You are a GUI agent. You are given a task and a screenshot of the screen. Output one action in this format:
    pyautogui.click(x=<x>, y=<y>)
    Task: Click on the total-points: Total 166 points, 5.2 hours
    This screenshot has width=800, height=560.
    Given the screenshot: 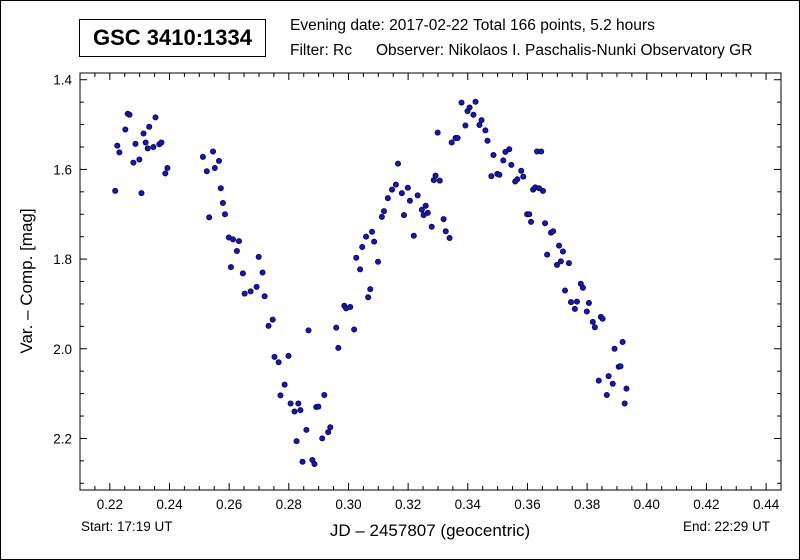 What is the action you would take?
    pyautogui.click(x=564, y=25)
    